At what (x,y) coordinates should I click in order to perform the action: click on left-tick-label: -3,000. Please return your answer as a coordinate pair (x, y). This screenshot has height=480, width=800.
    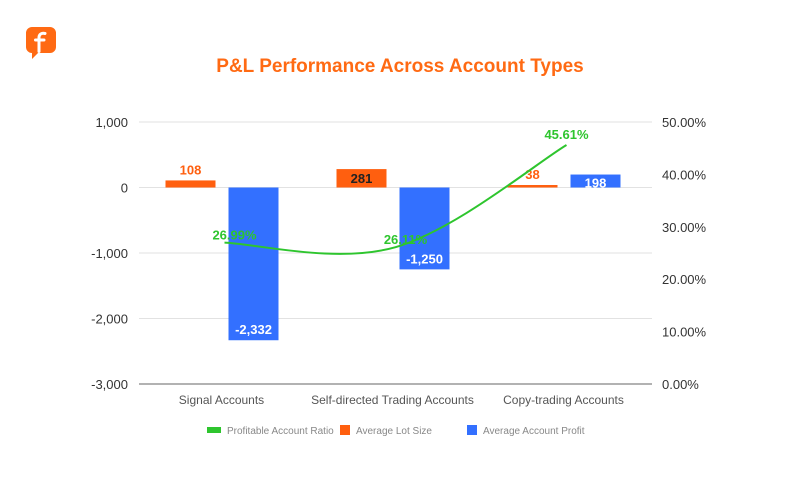
    Looking at the image, I should click on (109, 384).